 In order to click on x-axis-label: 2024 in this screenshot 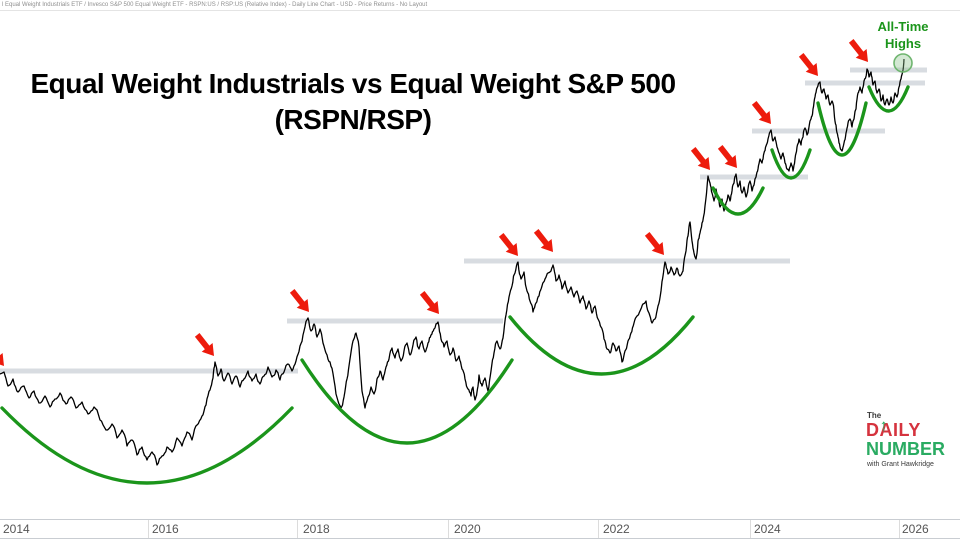, I will do `click(767, 529)`.